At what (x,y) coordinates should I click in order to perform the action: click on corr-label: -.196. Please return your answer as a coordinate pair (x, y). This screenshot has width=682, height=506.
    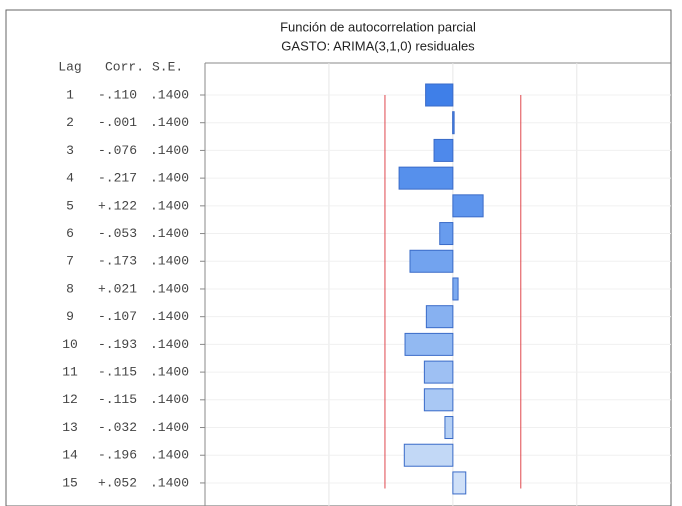
    Looking at the image, I should click on (117, 455).